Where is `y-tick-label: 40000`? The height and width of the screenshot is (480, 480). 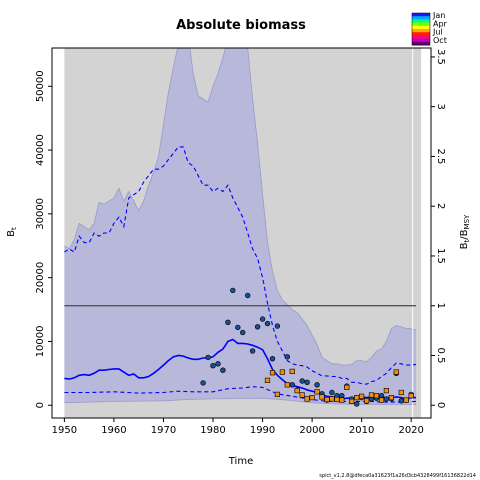 y-tick-label: 40000 is located at coordinates (40, 150).